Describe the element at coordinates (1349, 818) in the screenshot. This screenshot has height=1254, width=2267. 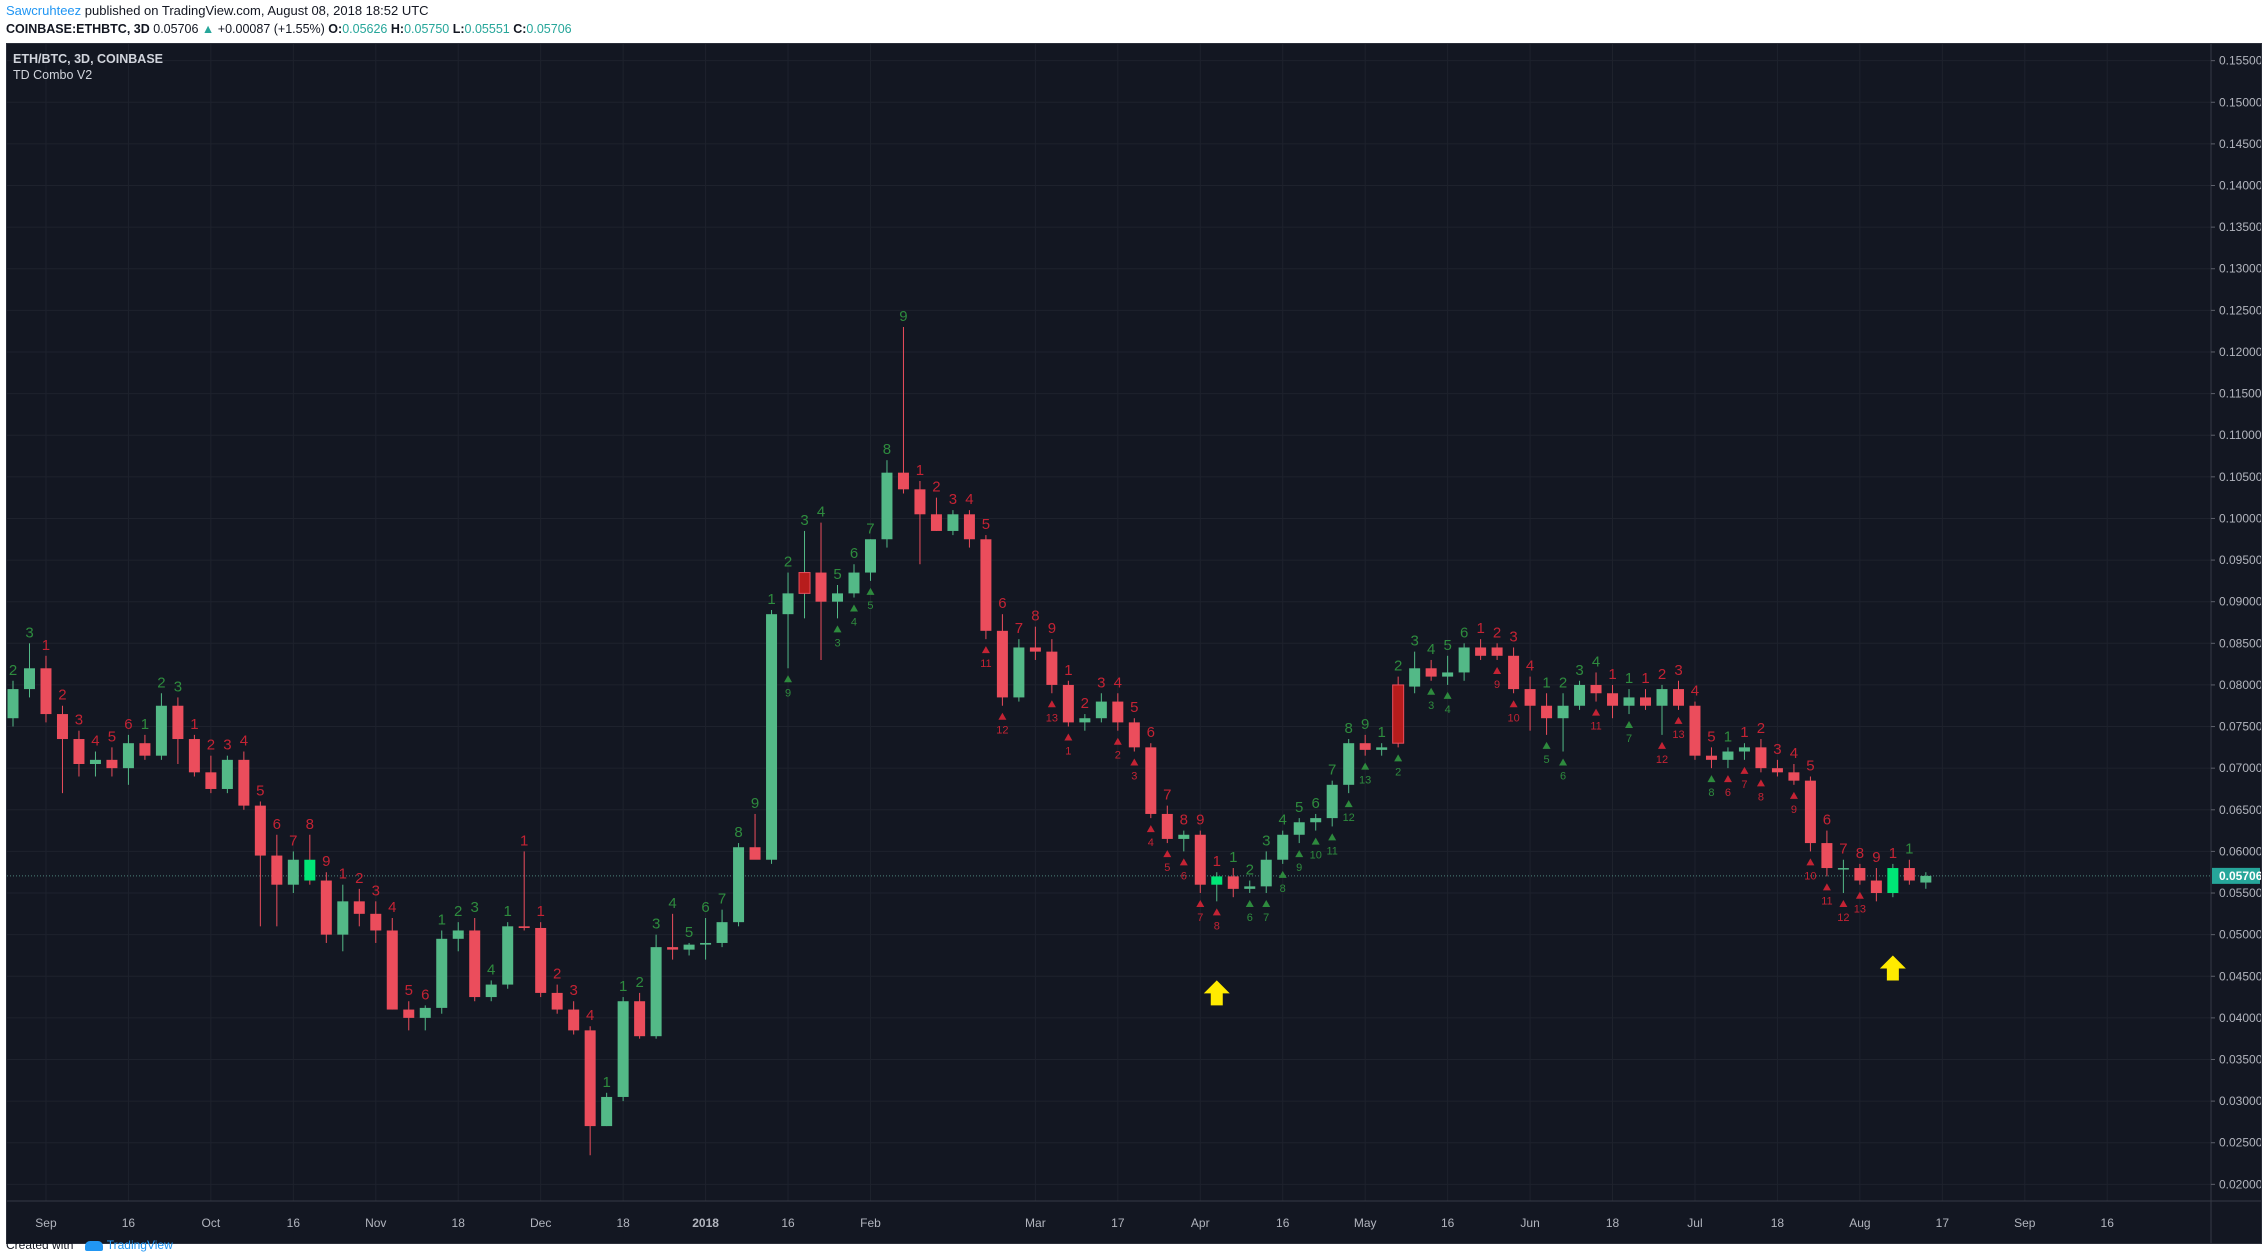
I see `td-countdown-label: 12` at that location.